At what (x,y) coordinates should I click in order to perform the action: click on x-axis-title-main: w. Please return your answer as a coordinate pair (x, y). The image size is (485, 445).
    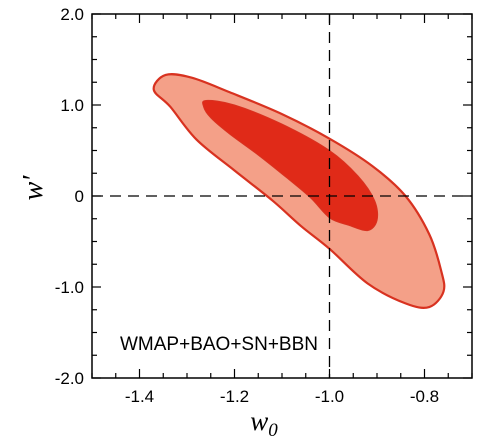
    Looking at the image, I should click on (259, 421).